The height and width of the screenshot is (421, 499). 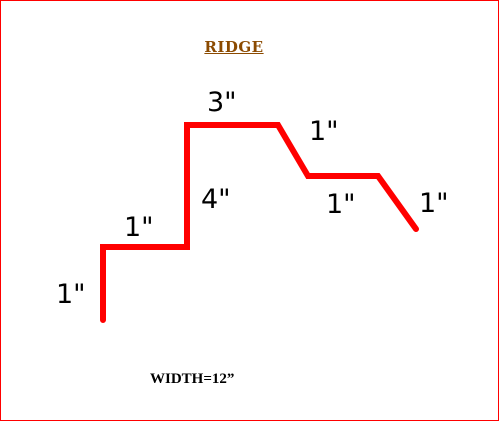 What do you see at coordinates (71, 294) in the screenshot?
I see `dim-left-vertical: 1"` at bounding box center [71, 294].